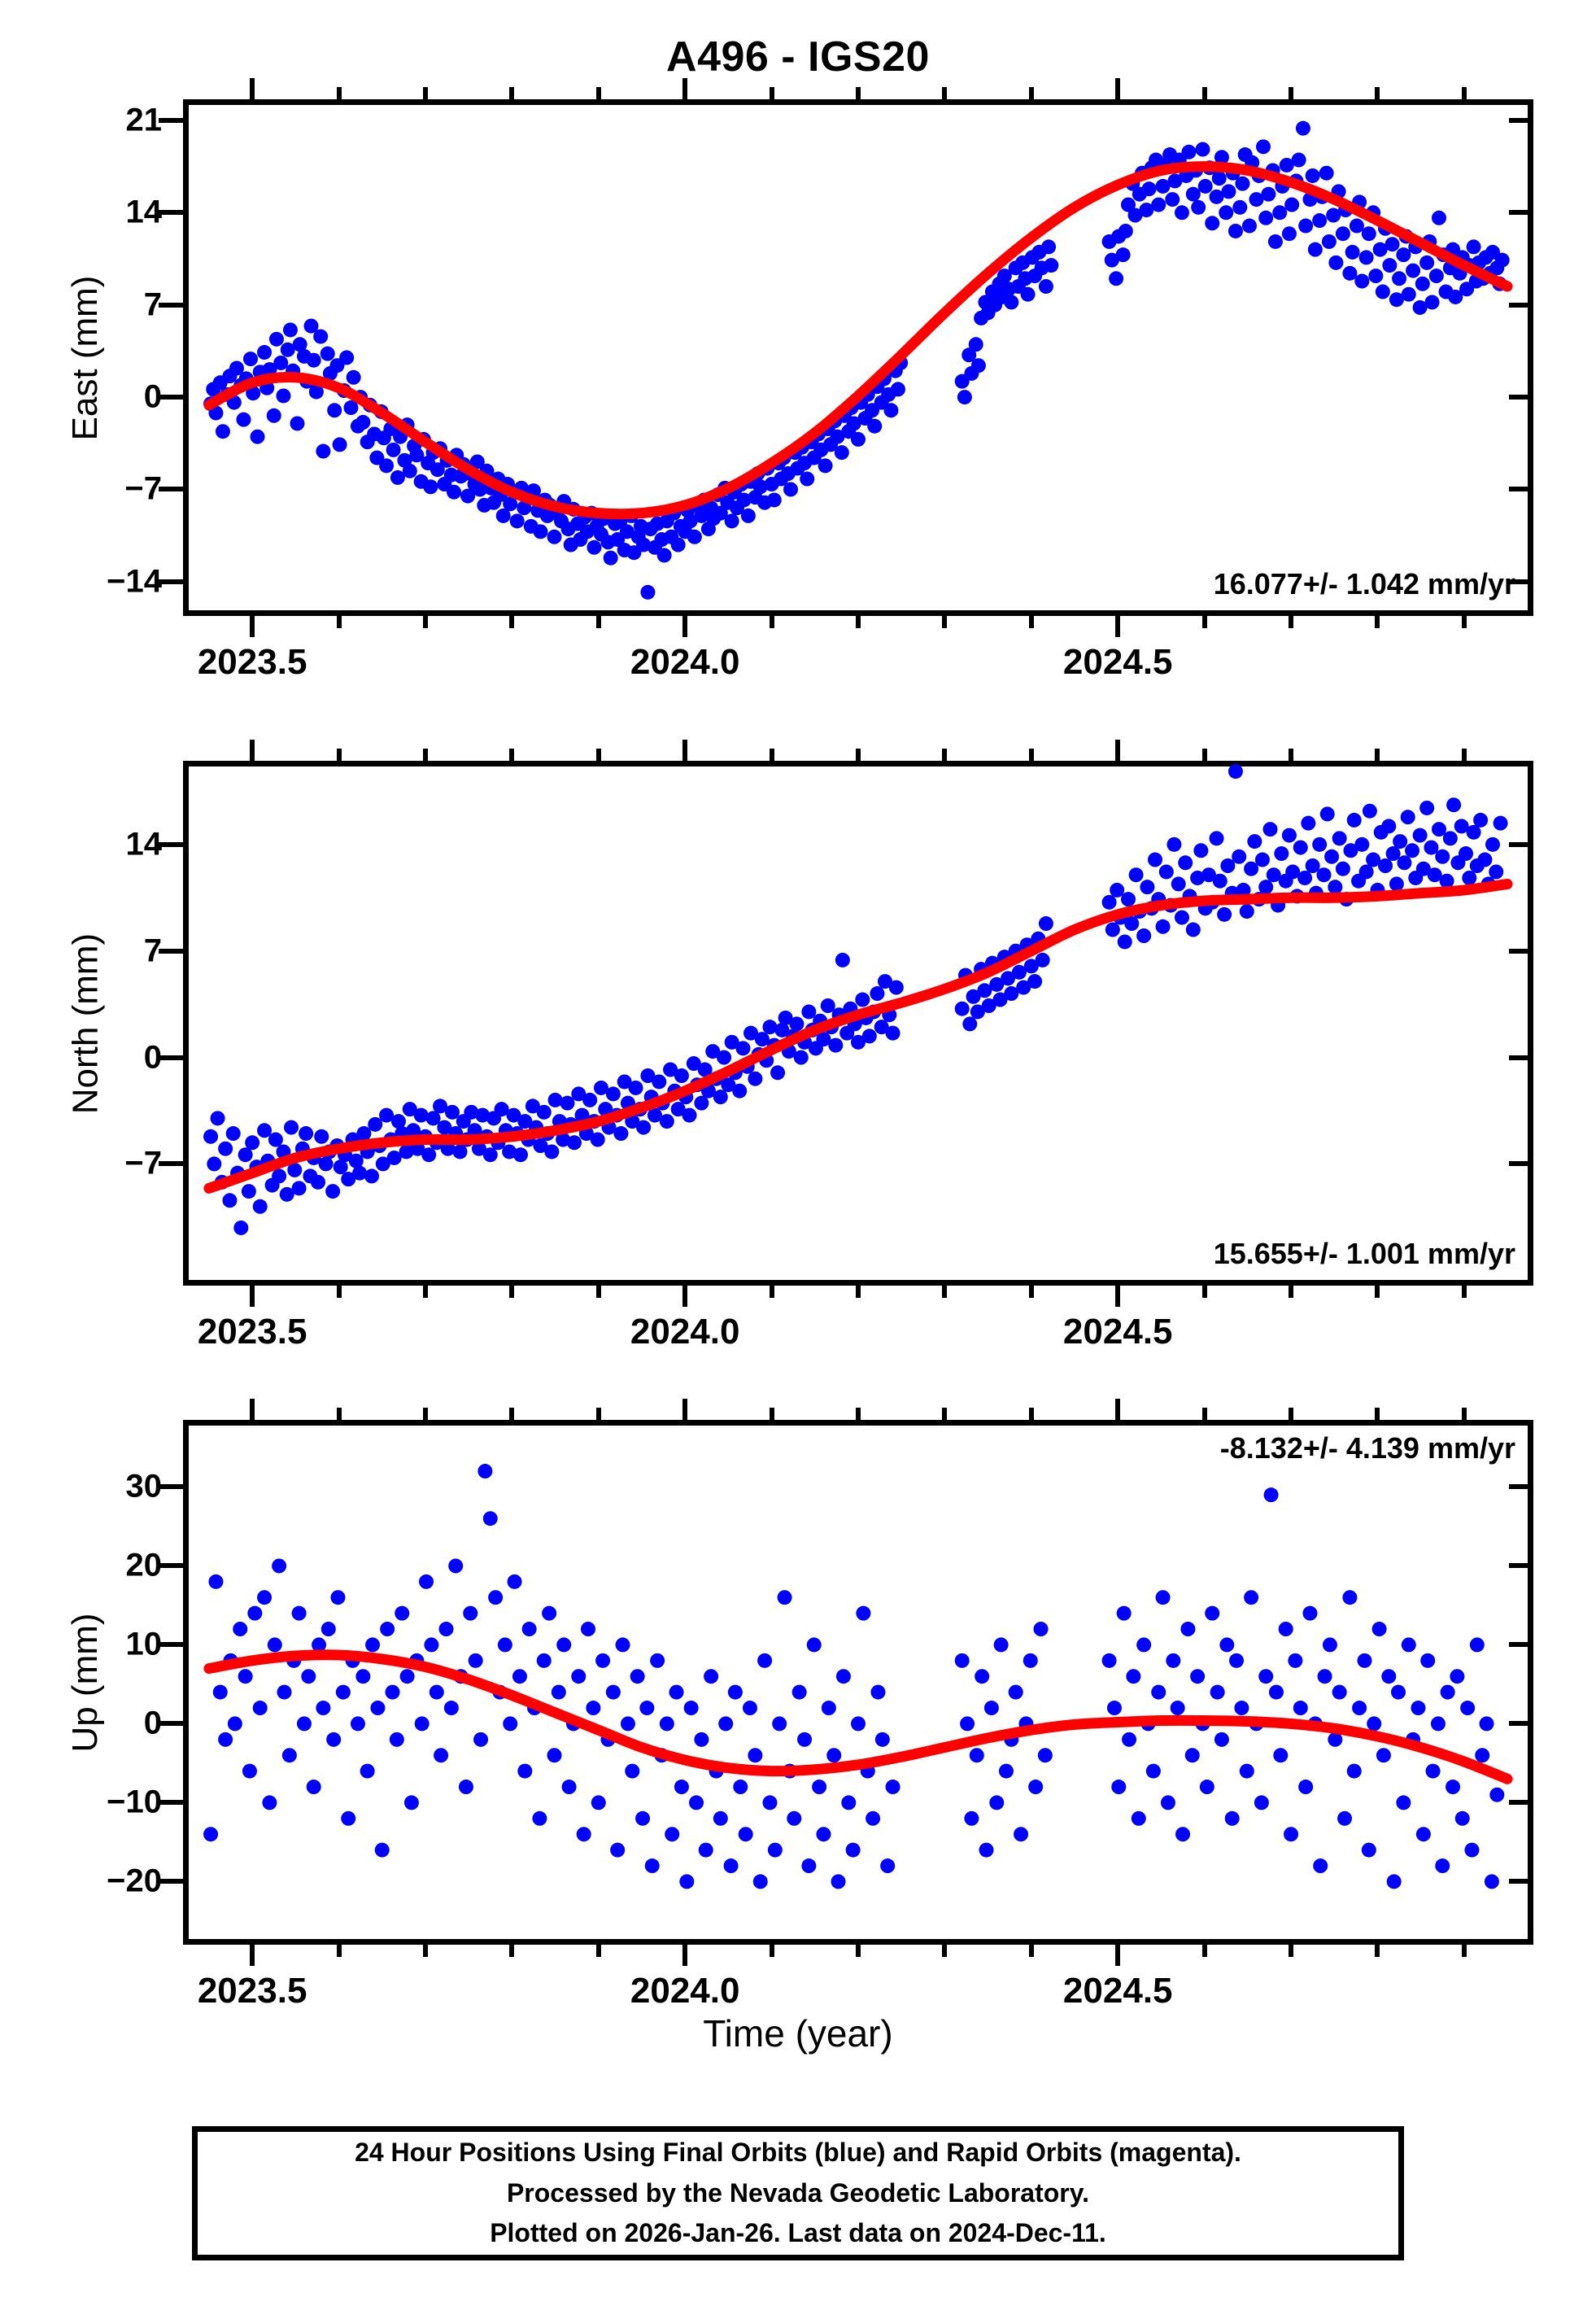  I want to click on panel-east-ylabel: East (mm), so click(85, 357).